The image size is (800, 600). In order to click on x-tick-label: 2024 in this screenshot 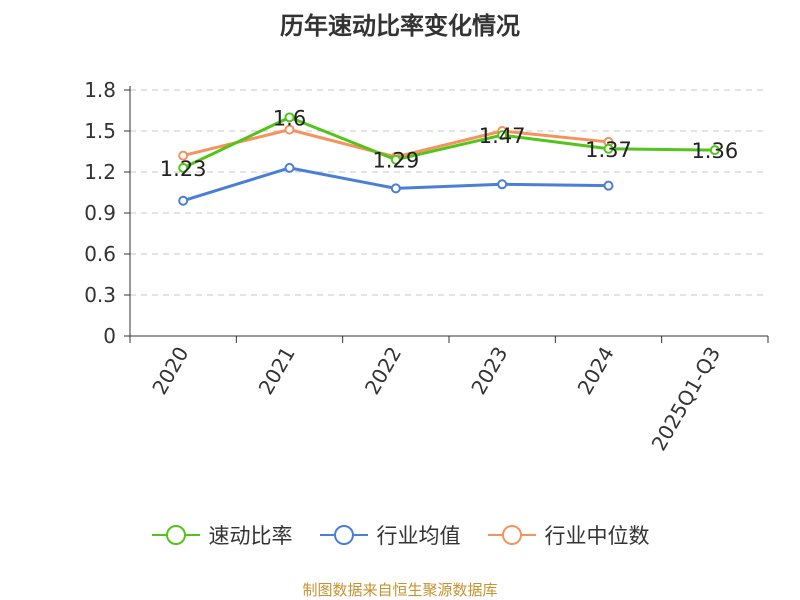, I will do `click(596, 371)`.